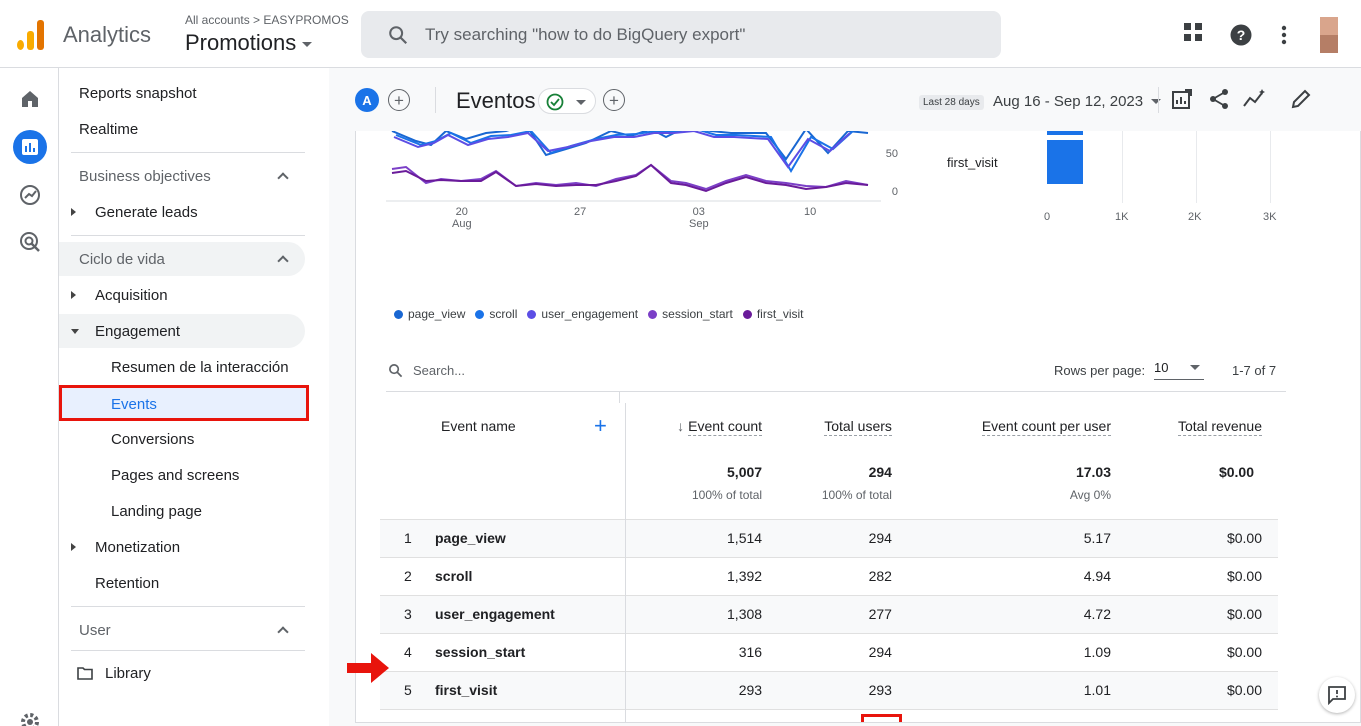 The image size is (1361, 726). I want to click on section-business-objectives: Business objectives, so click(182, 176).